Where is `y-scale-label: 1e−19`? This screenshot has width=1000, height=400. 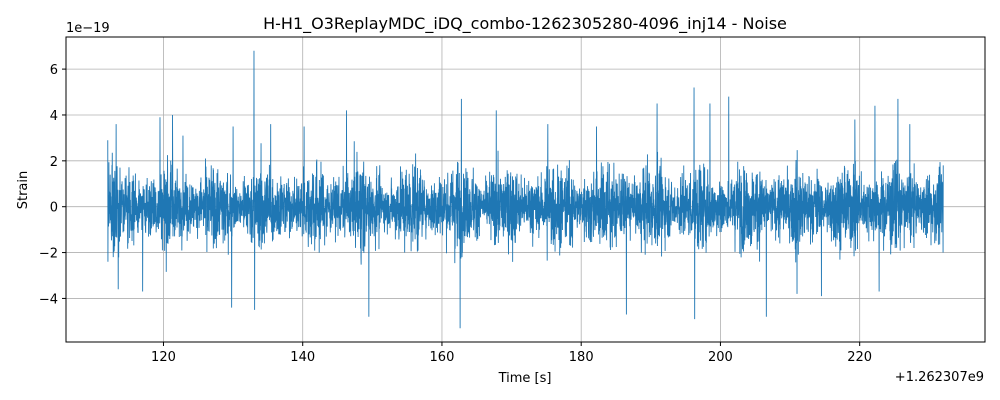 y-scale-label: 1e−19 is located at coordinates (88, 28).